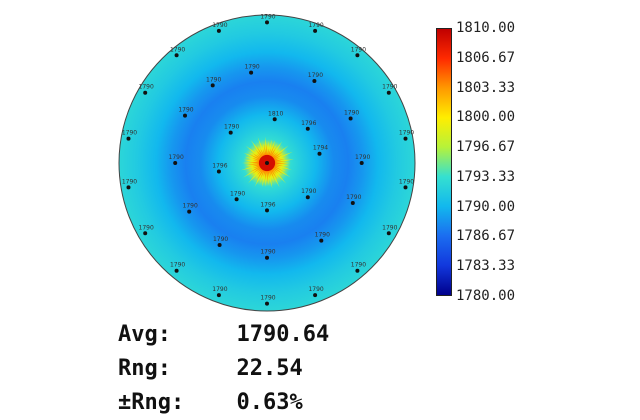  I want to click on rng-label: Rng:, so click(144, 368).